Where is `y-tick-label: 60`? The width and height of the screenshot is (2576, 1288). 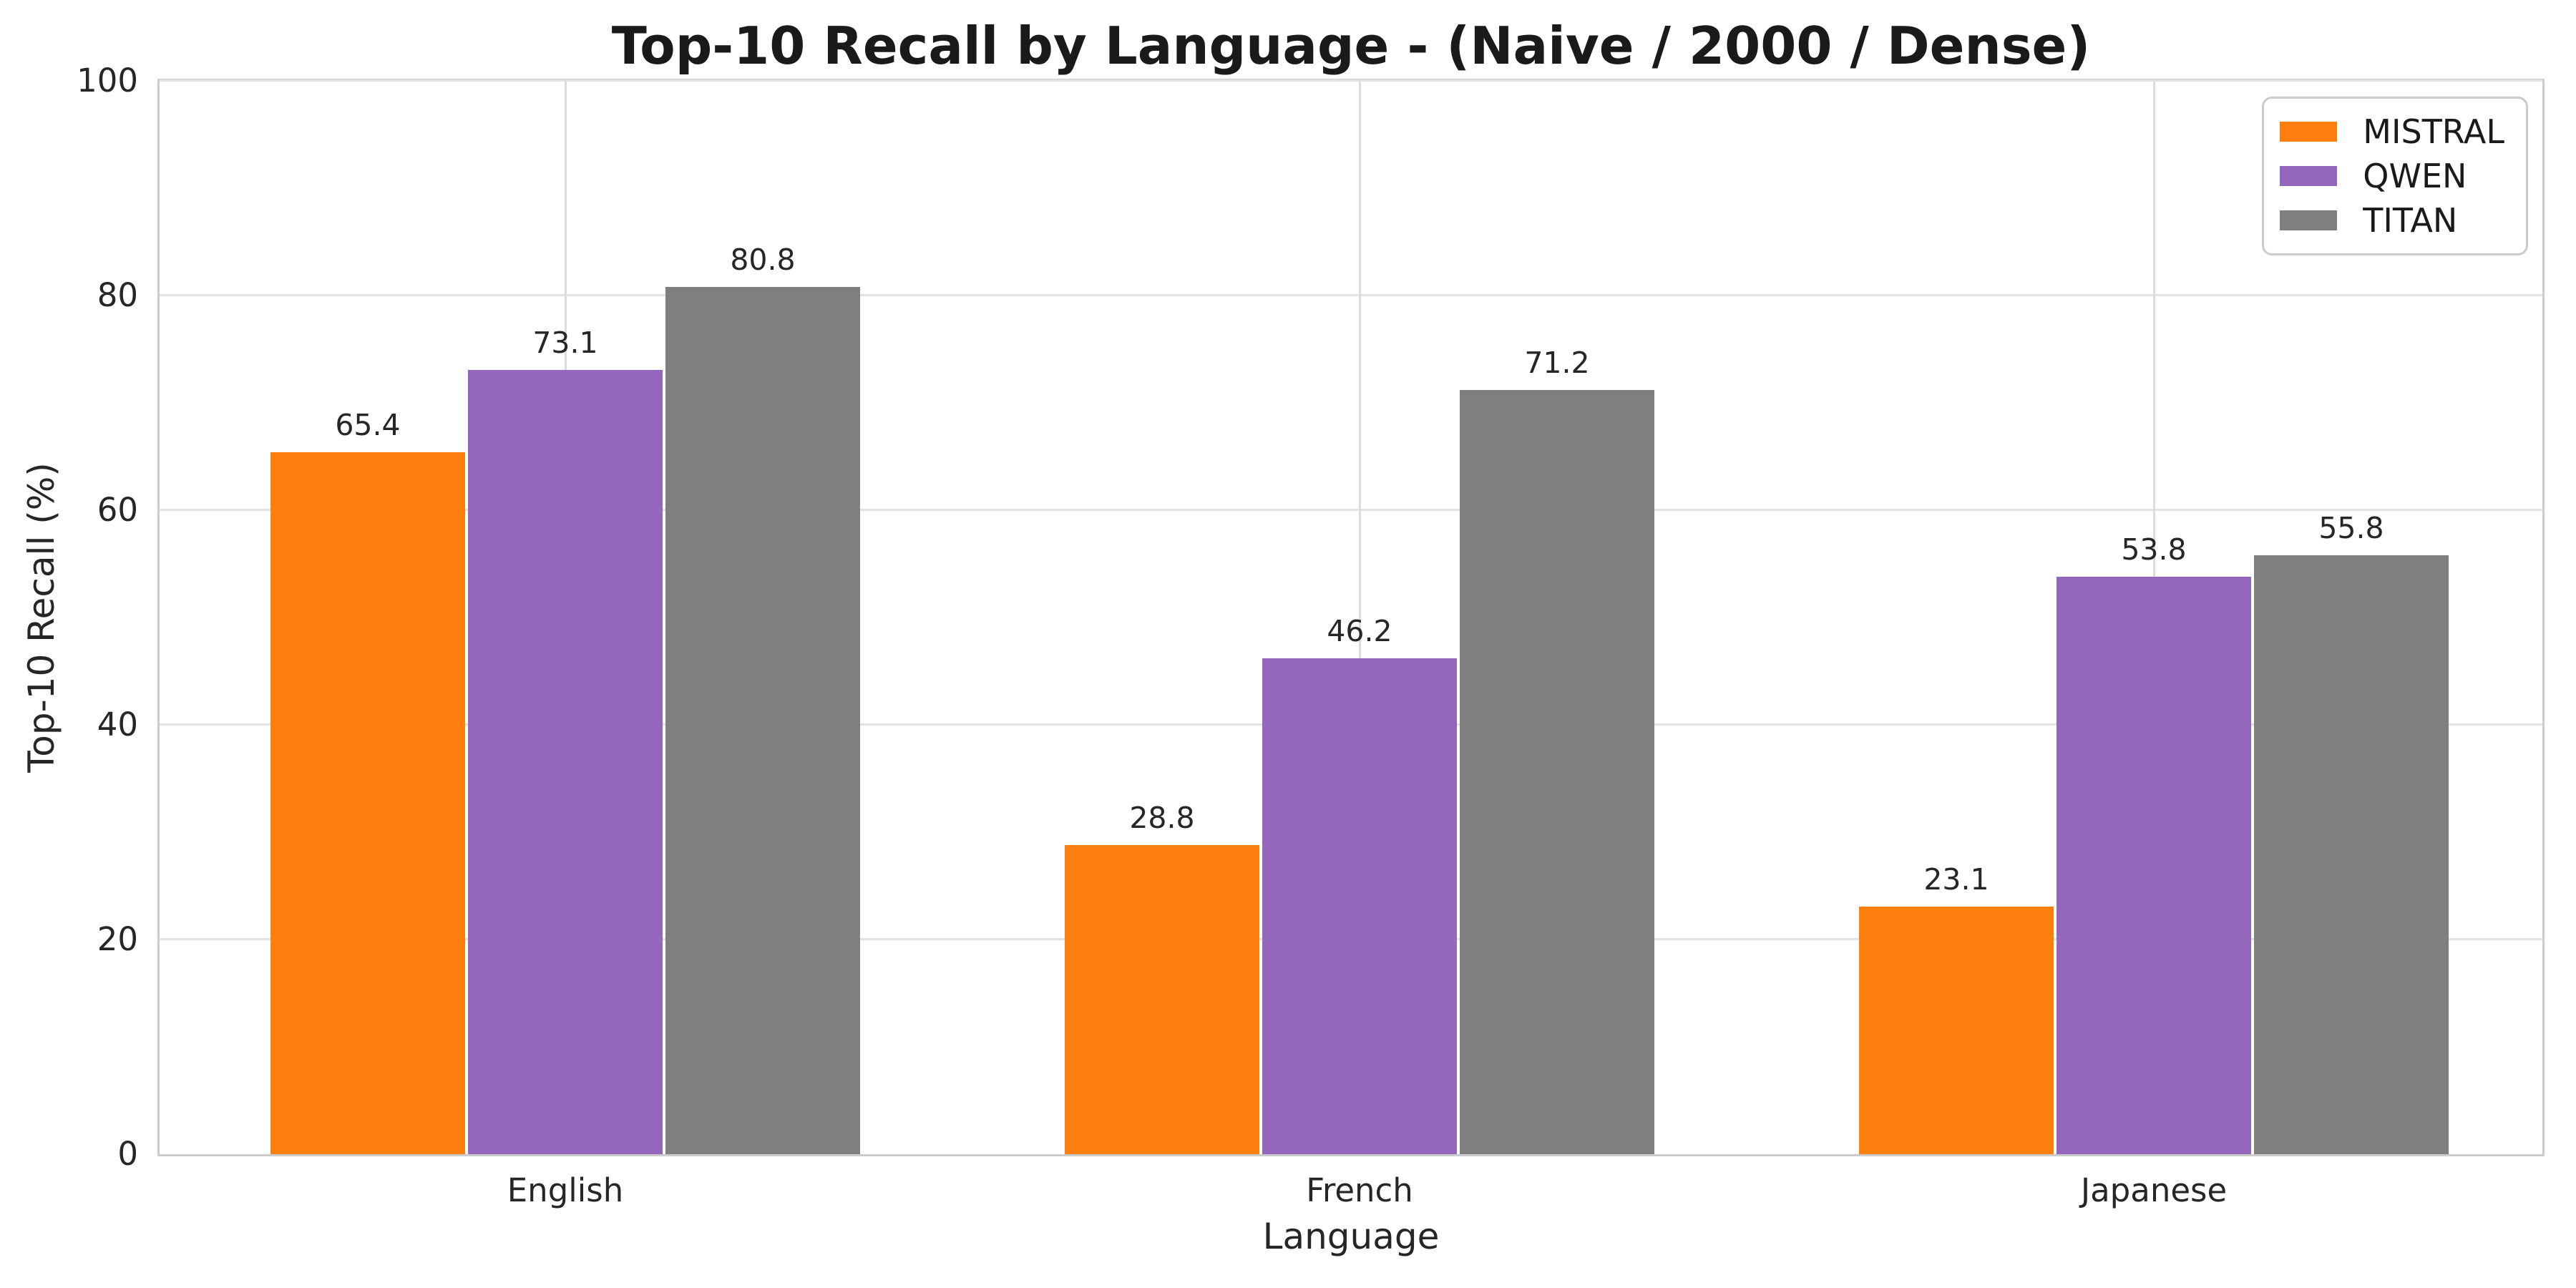 y-tick-label: 60 is located at coordinates (117, 510).